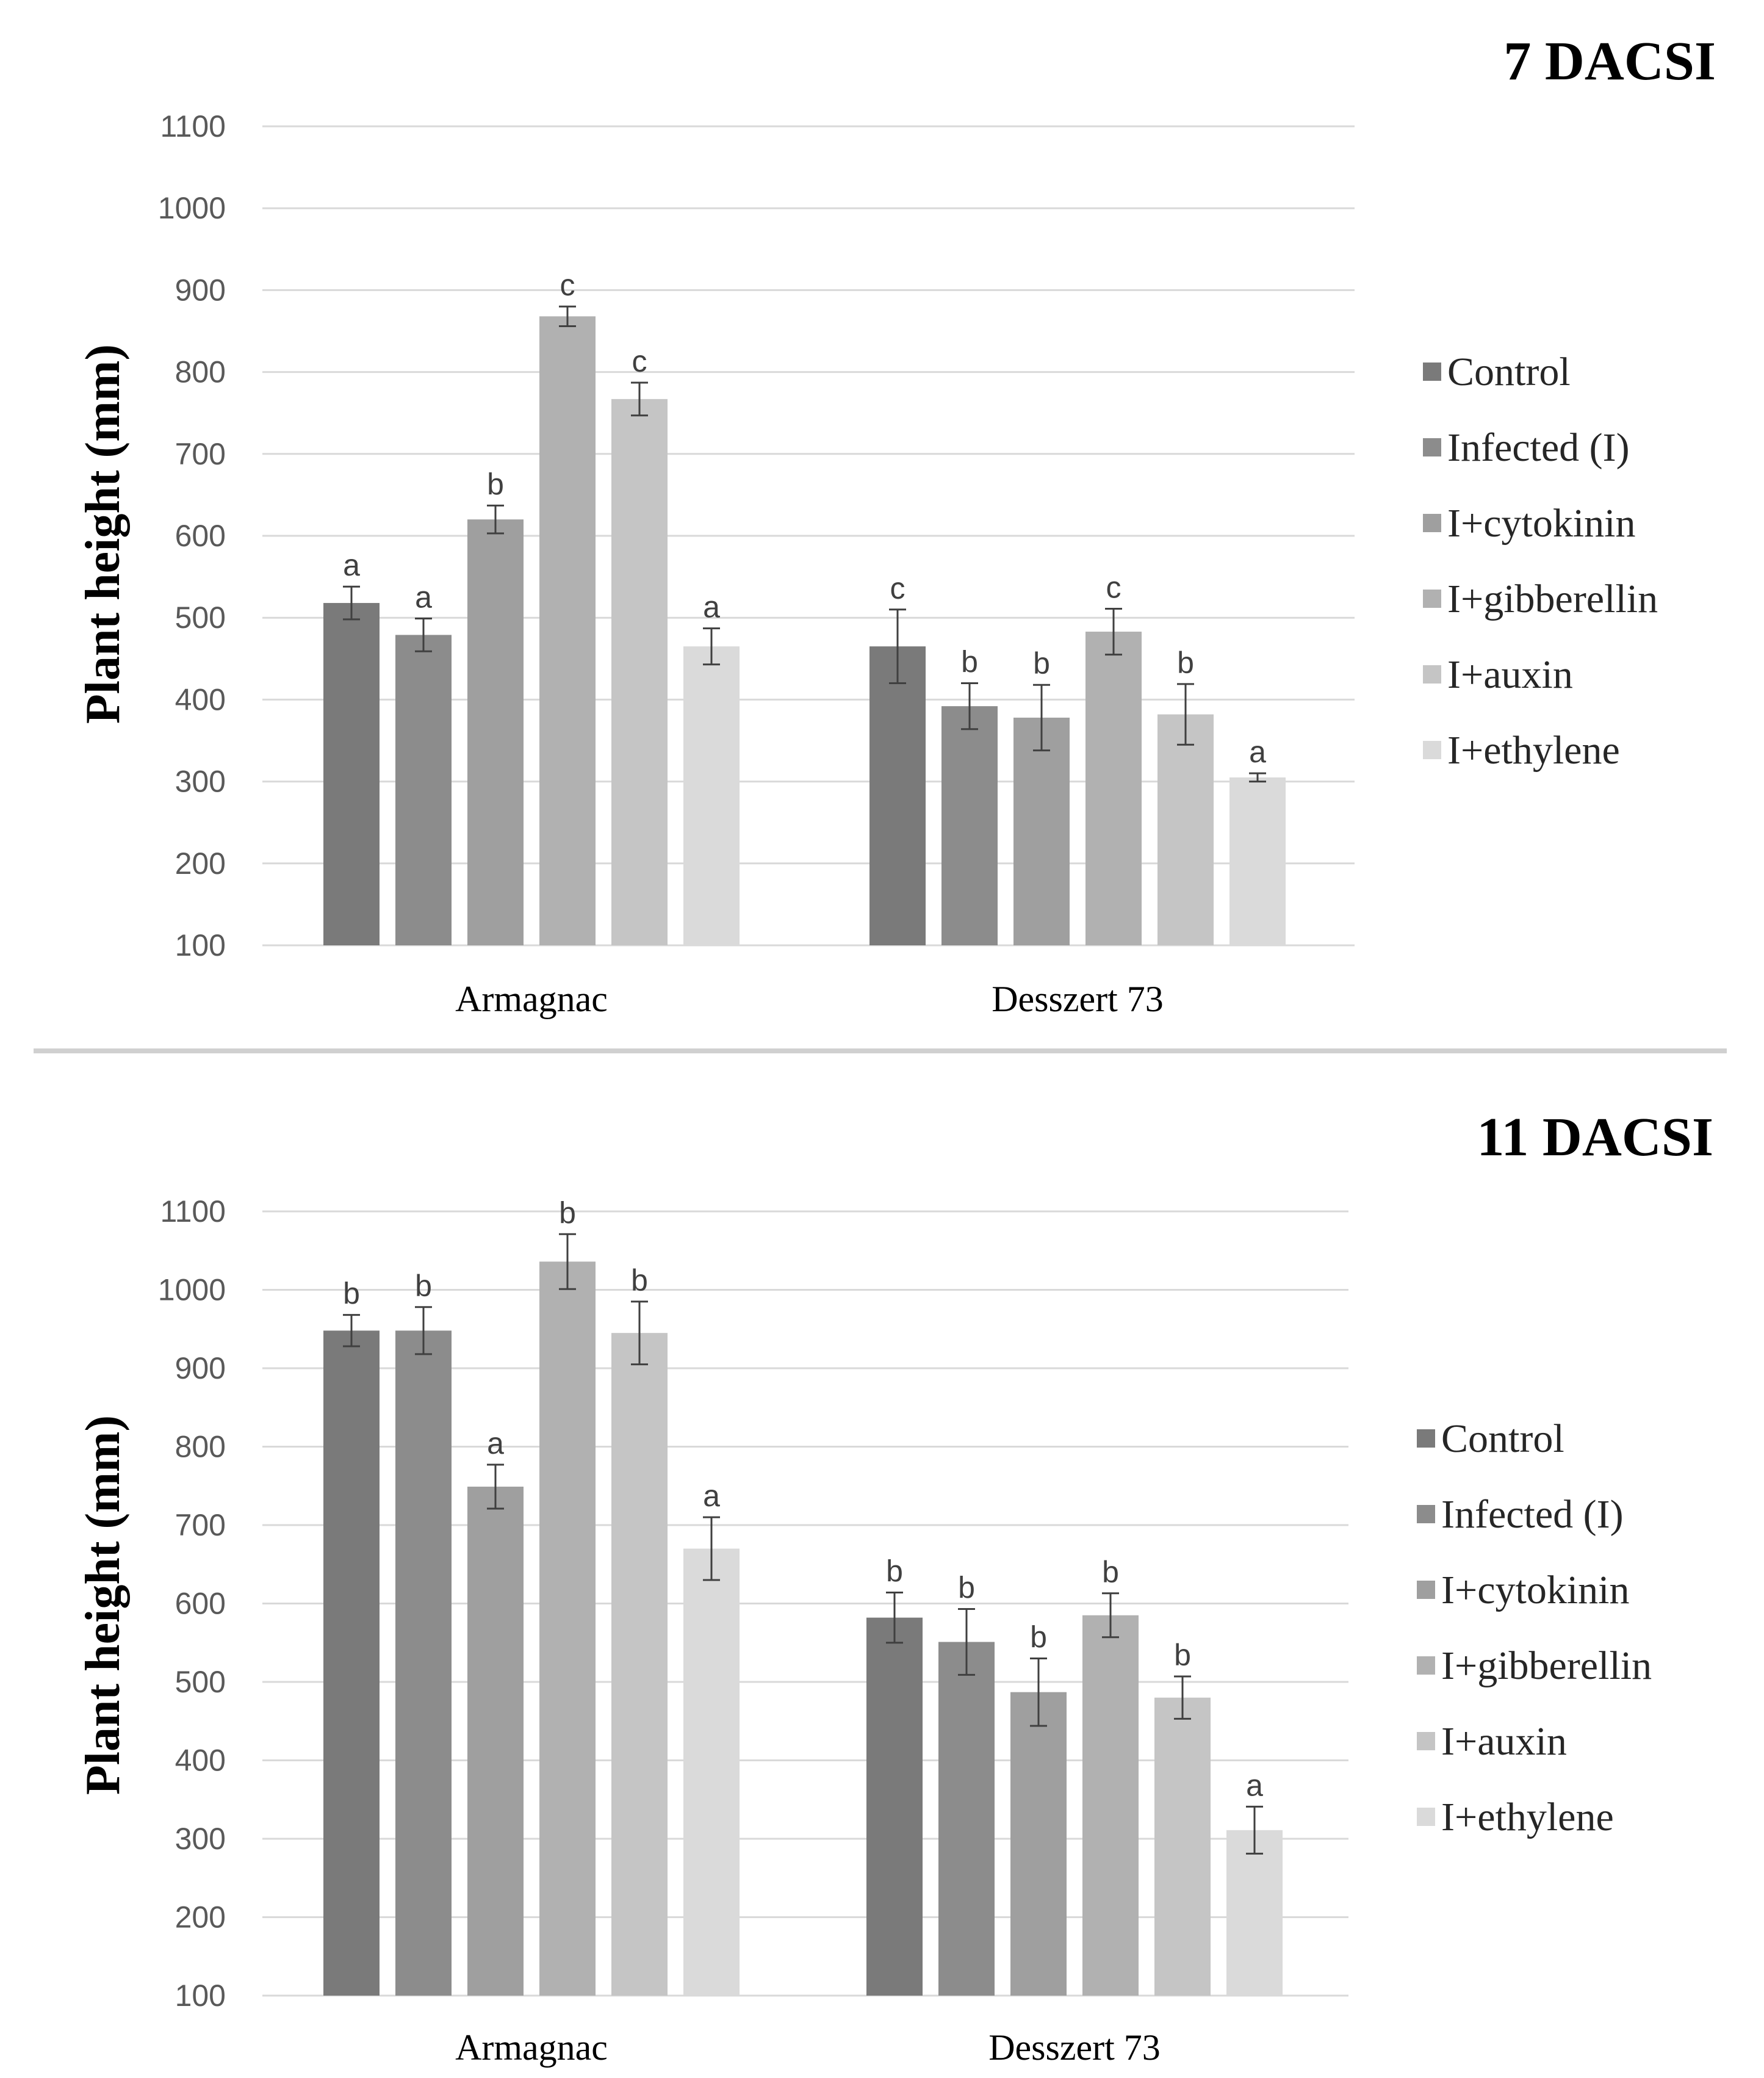  I want to click on chart-title: 7 DACSI, so click(1609, 61).